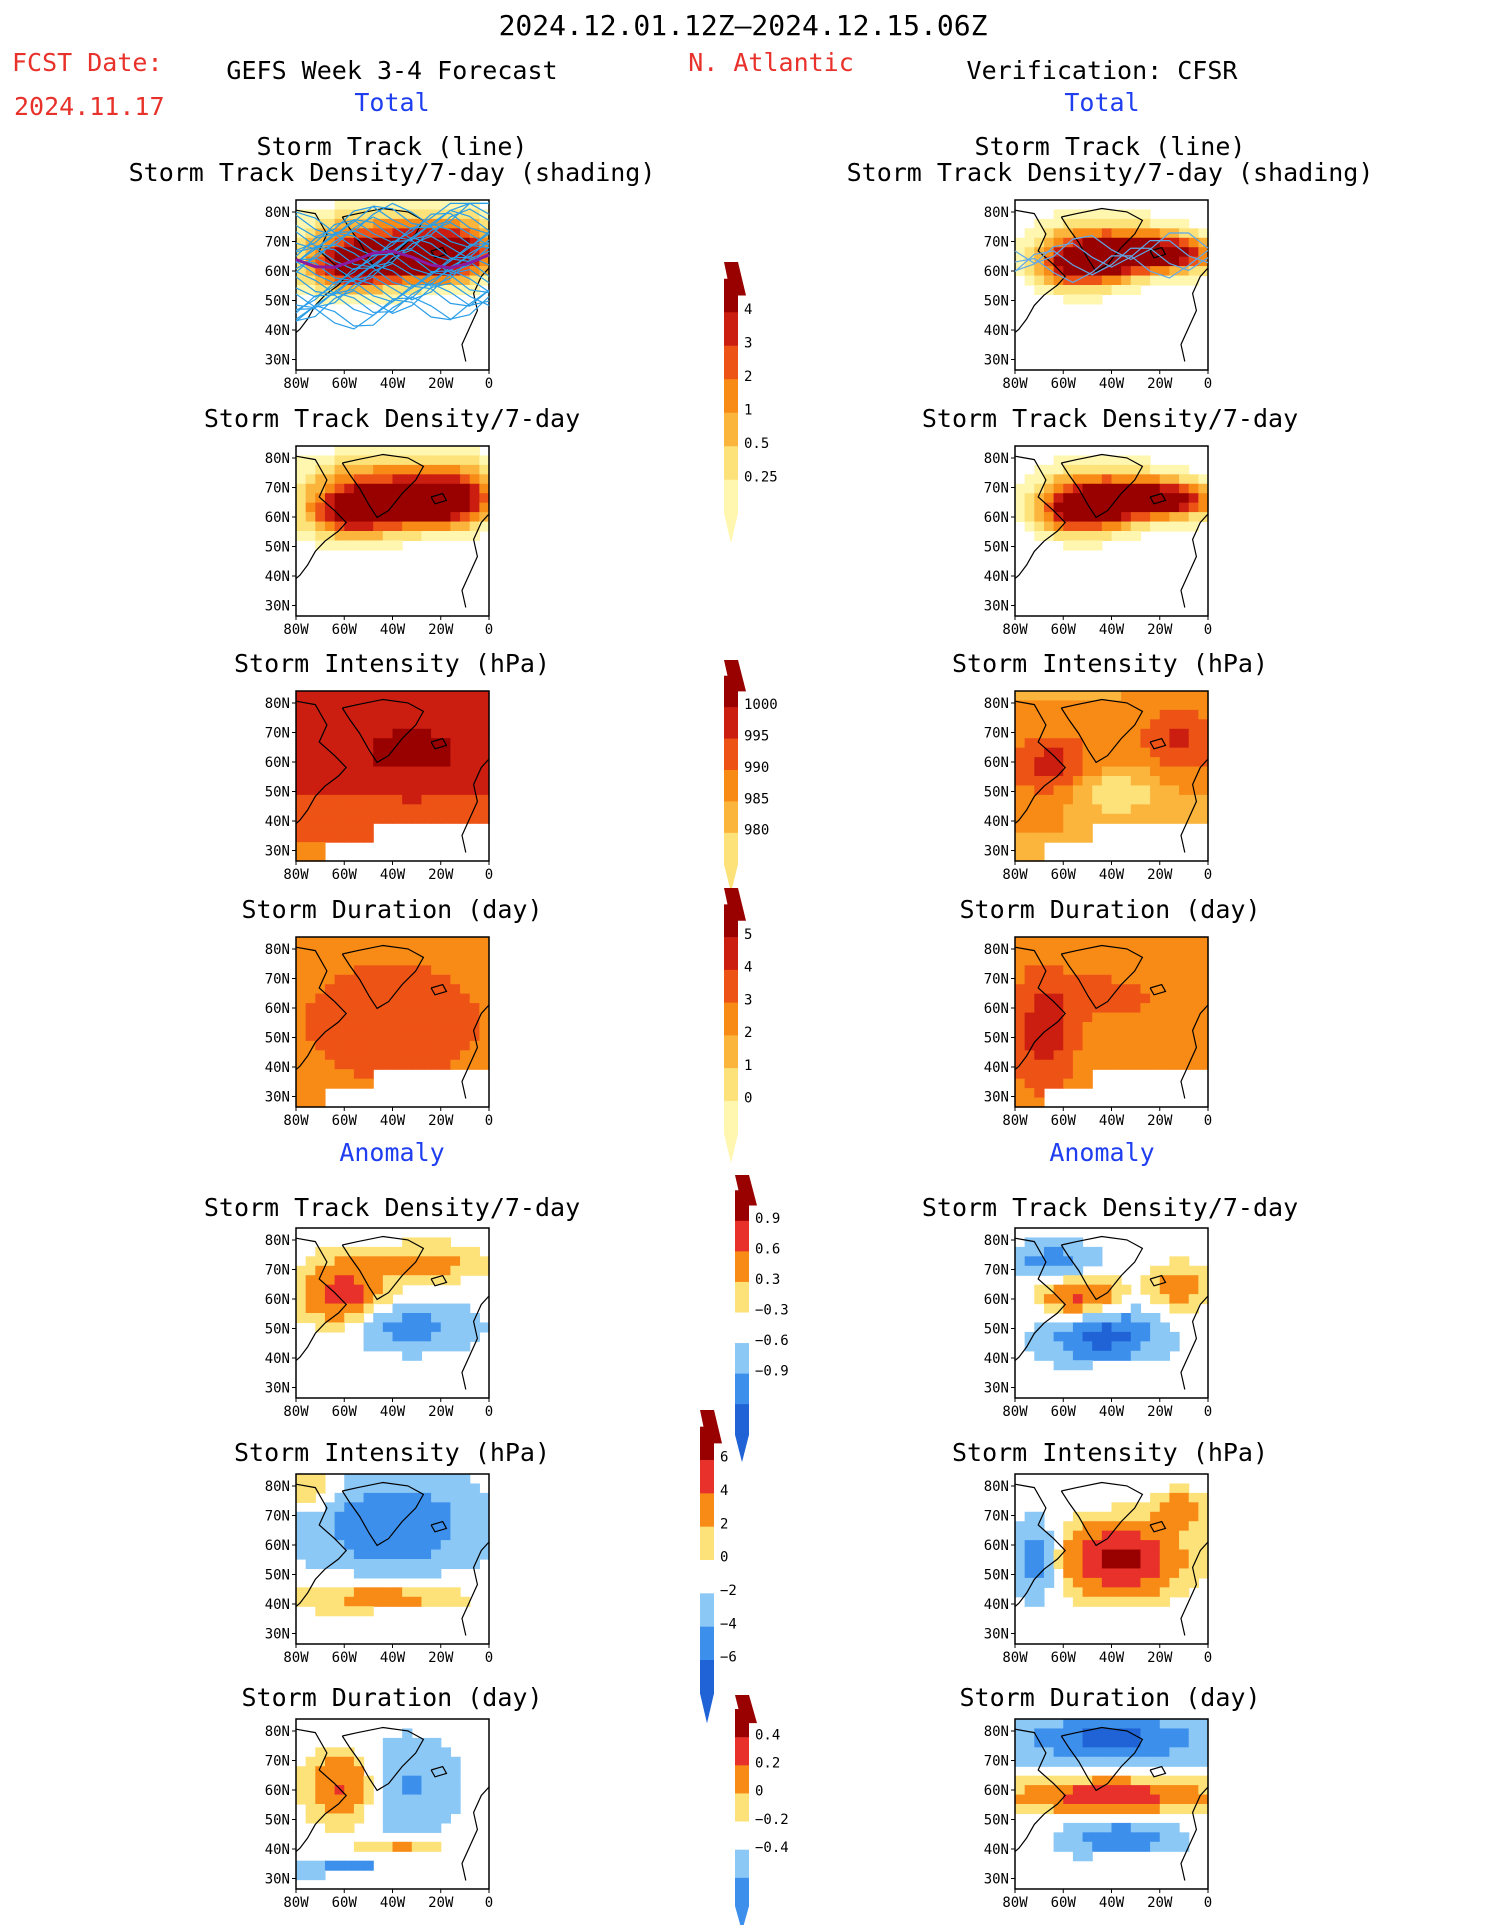 The image size is (1487, 1925). What do you see at coordinates (1110, 1697) in the screenshot?
I see `panel-title-duration-anomaly-right: Storm Duration (day)` at bounding box center [1110, 1697].